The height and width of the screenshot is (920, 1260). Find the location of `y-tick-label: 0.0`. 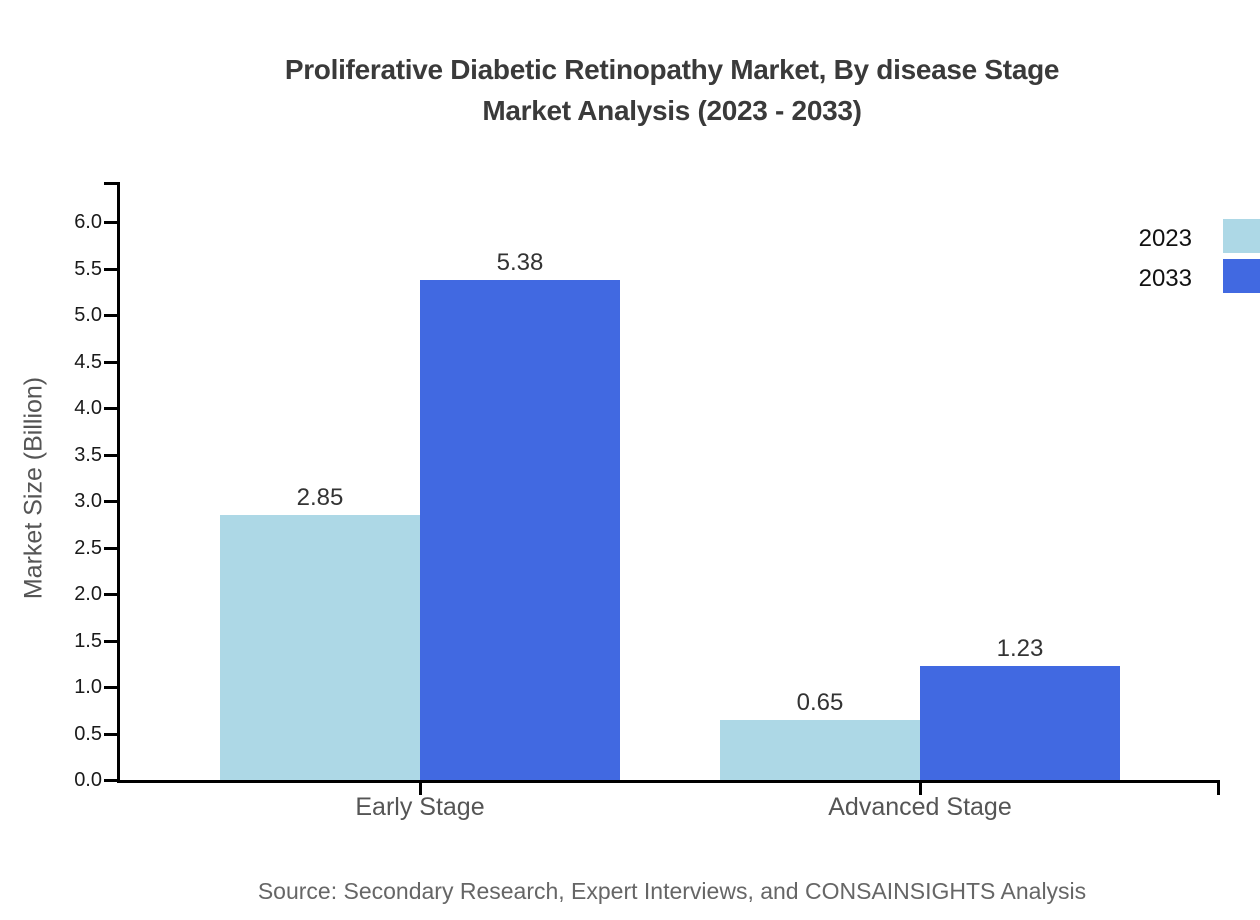

y-tick-label: 0.0 is located at coordinates (88, 780).